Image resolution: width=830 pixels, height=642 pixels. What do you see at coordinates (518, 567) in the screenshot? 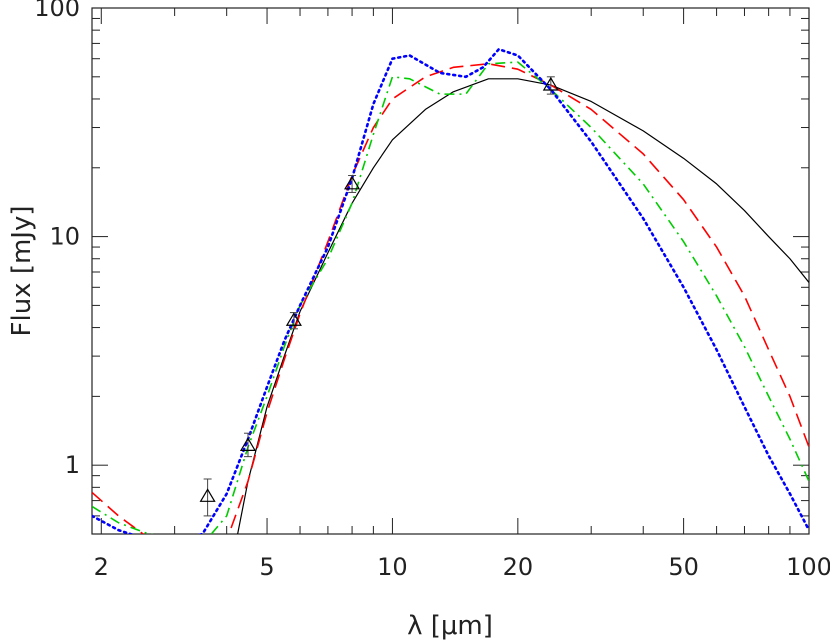
I see `x-tick-label: 20` at bounding box center [518, 567].